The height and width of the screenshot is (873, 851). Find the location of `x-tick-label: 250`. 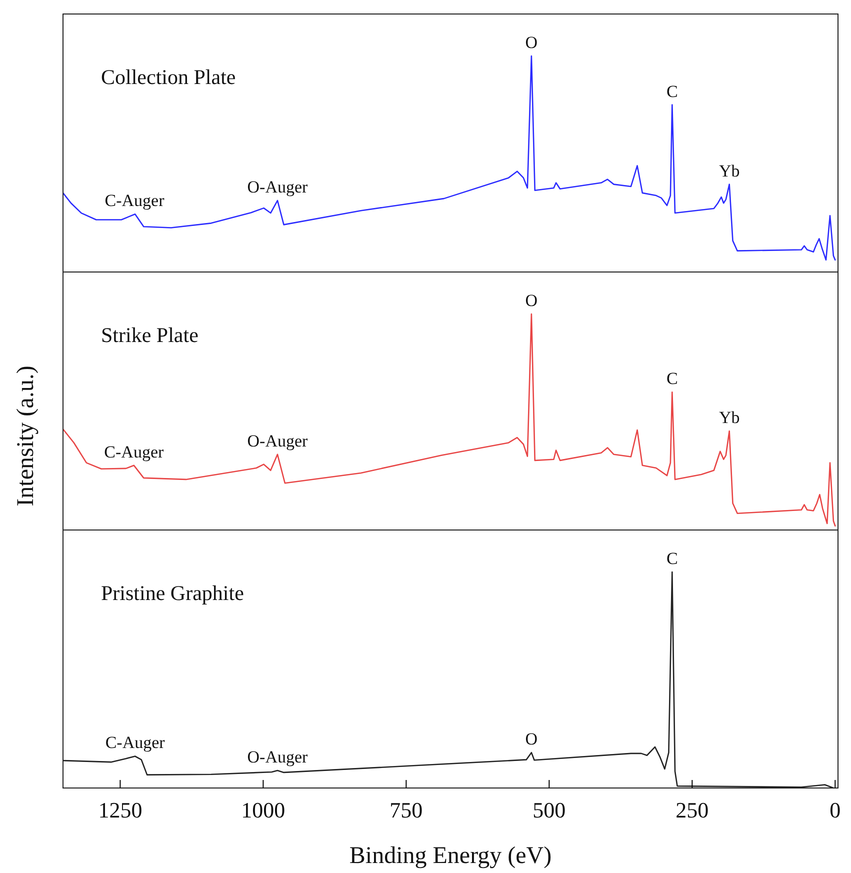

x-tick-label: 250 is located at coordinates (692, 810).